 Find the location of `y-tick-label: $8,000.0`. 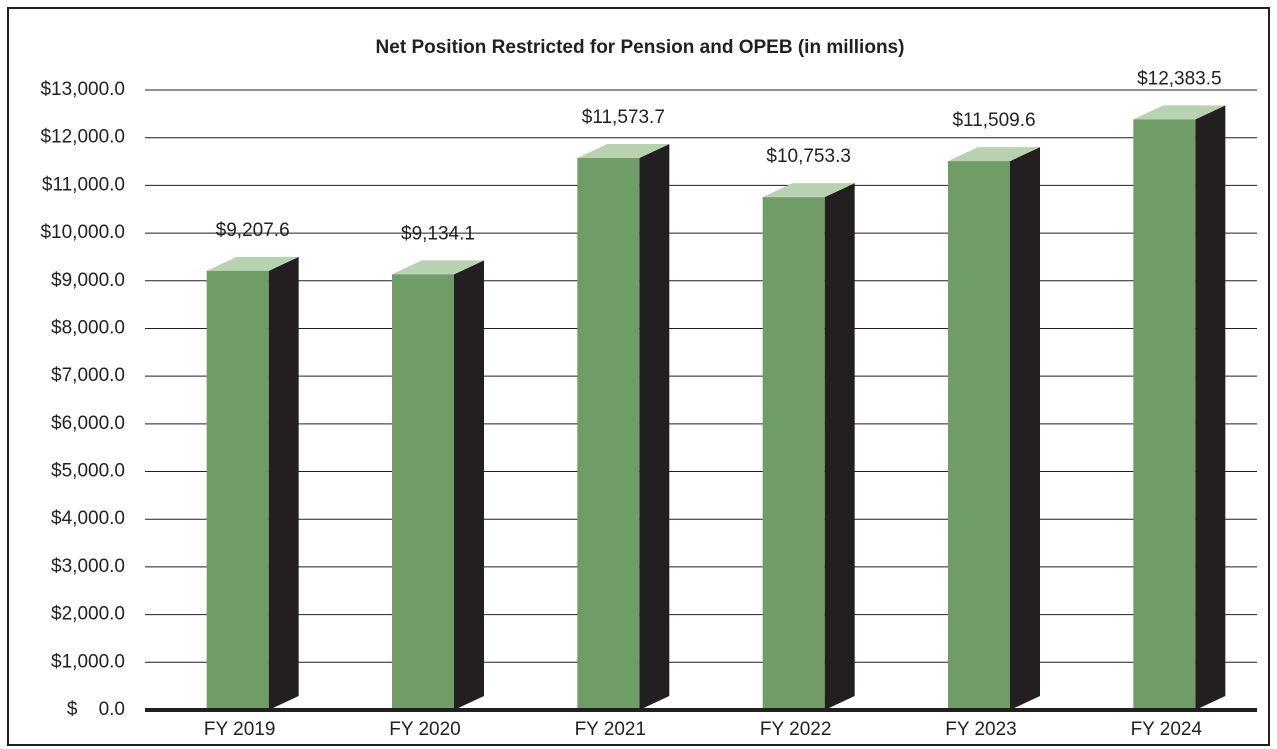

y-tick-label: $8,000.0 is located at coordinates (88, 327).